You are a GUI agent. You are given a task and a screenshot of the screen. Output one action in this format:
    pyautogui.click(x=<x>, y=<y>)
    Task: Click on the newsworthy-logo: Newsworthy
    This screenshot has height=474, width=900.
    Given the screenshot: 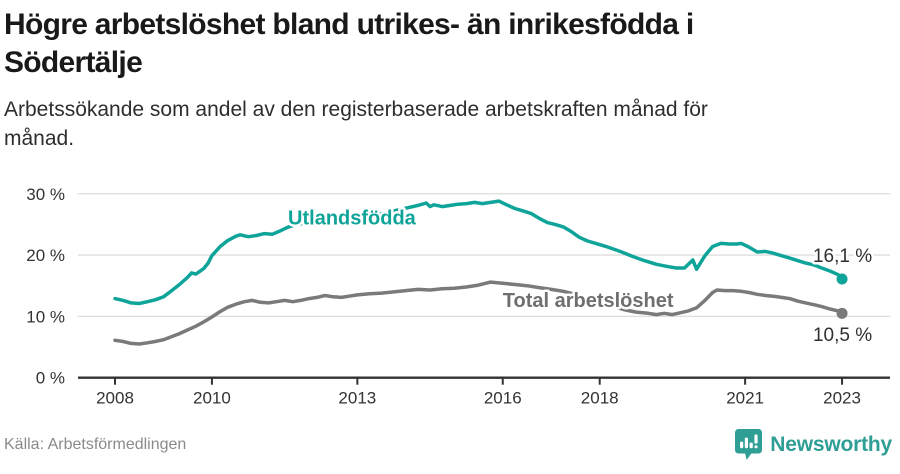 What is the action you would take?
    pyautogui.click(x=813, y=444)
    